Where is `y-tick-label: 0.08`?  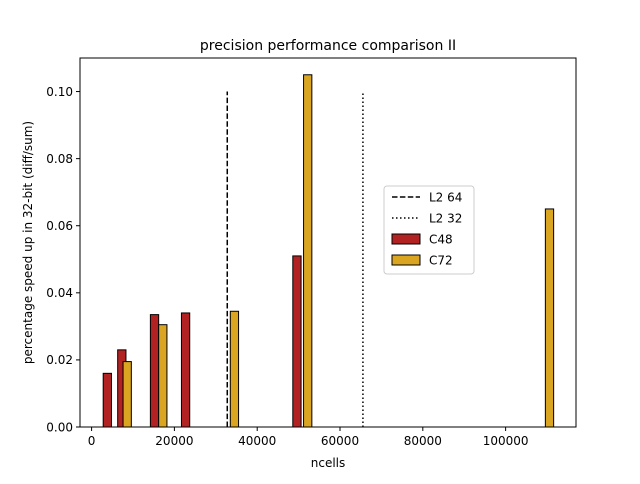 y-tick-label: 0.08 is located at coordinates (59, 159).